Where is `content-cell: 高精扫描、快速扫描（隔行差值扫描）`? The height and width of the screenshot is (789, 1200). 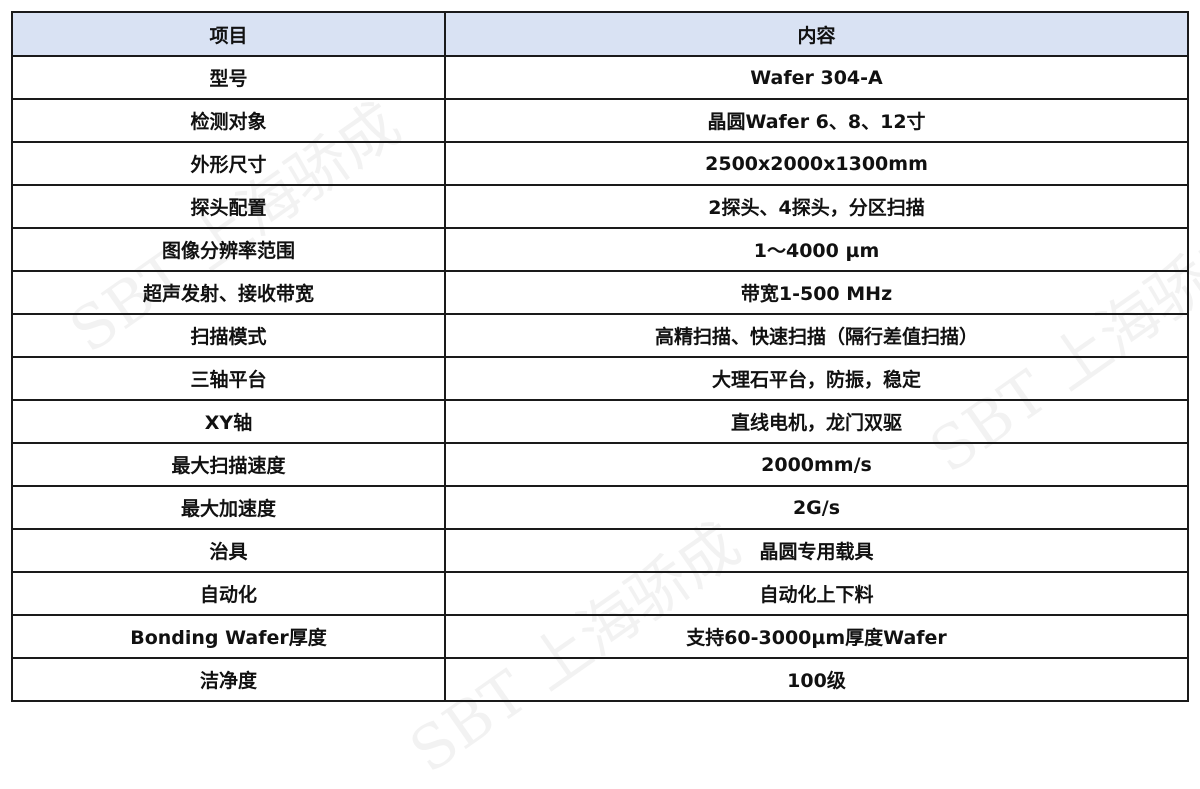
content-cell: 高精扫描、快速扫描（隔行差值扫描） is located at coordinates (816, 335).